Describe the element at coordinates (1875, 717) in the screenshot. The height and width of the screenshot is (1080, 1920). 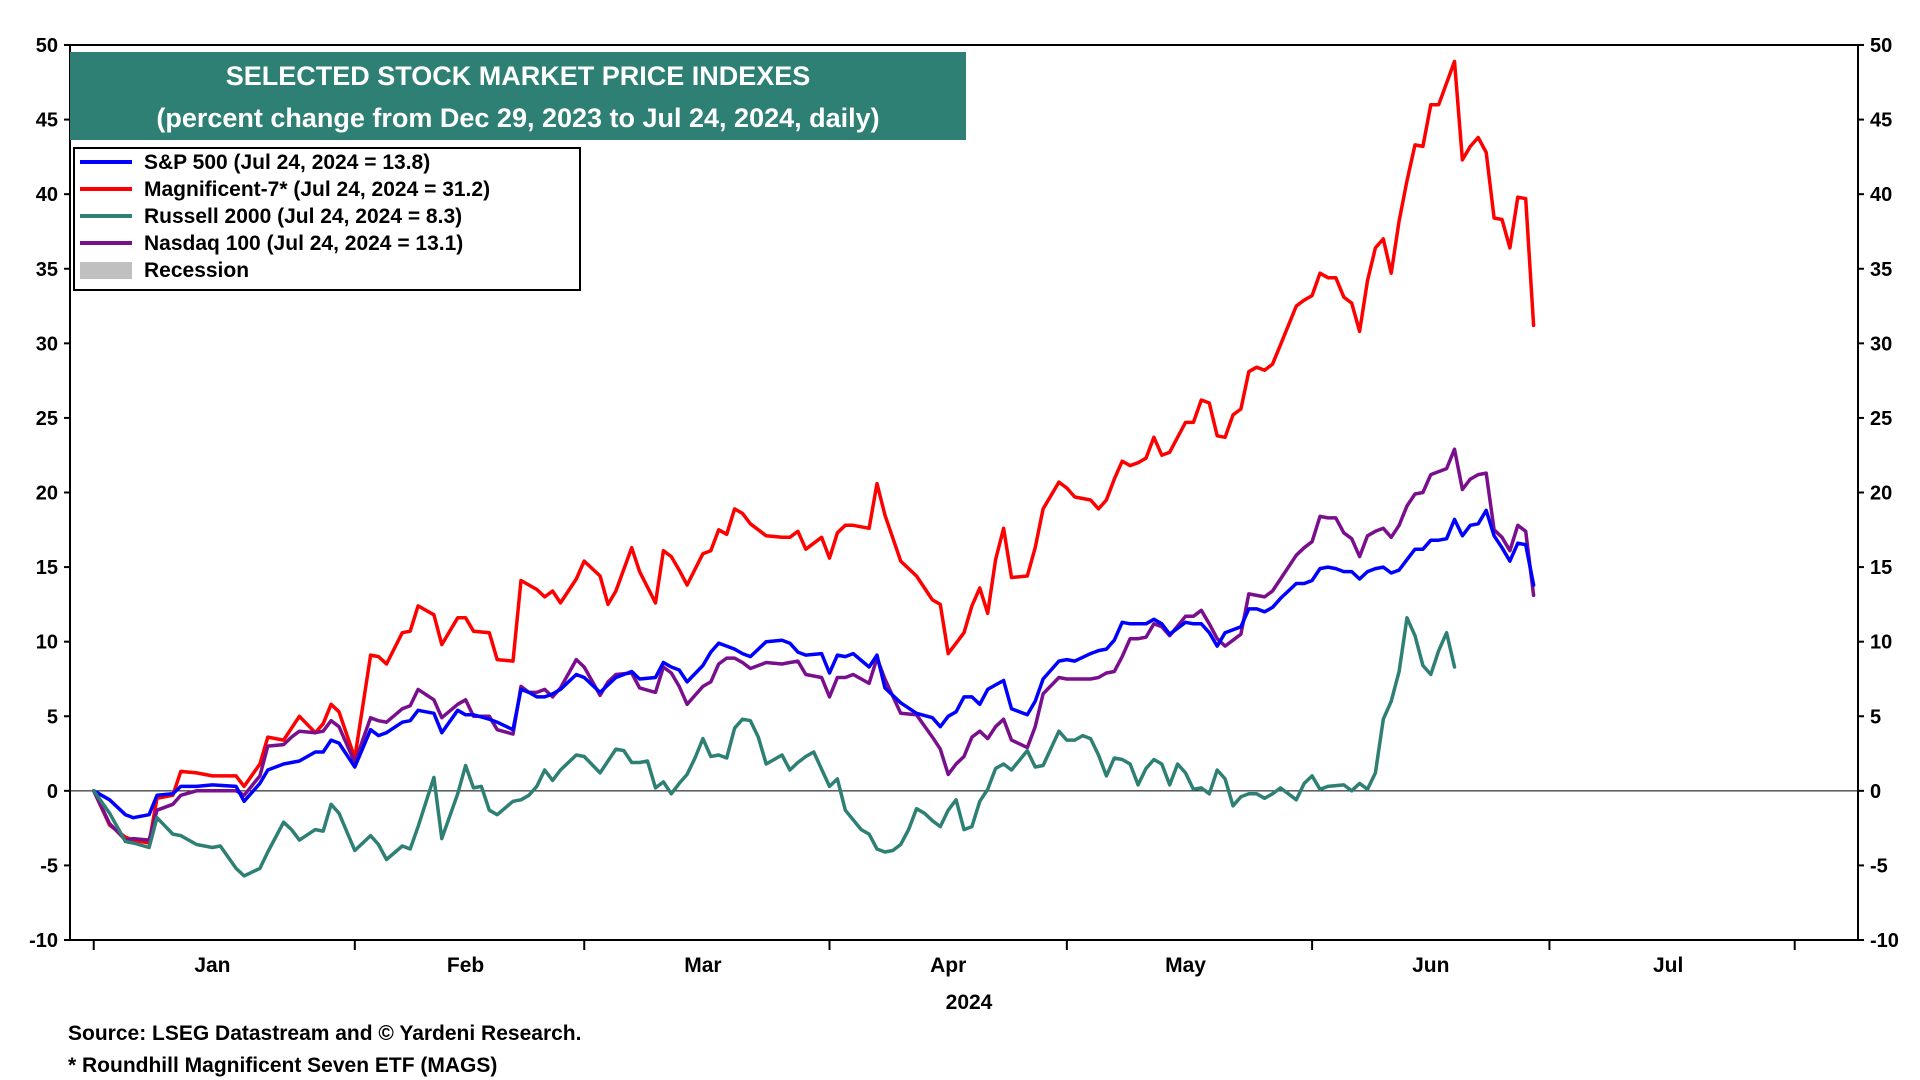
I see `y-tick-label-right: 5` at that location.